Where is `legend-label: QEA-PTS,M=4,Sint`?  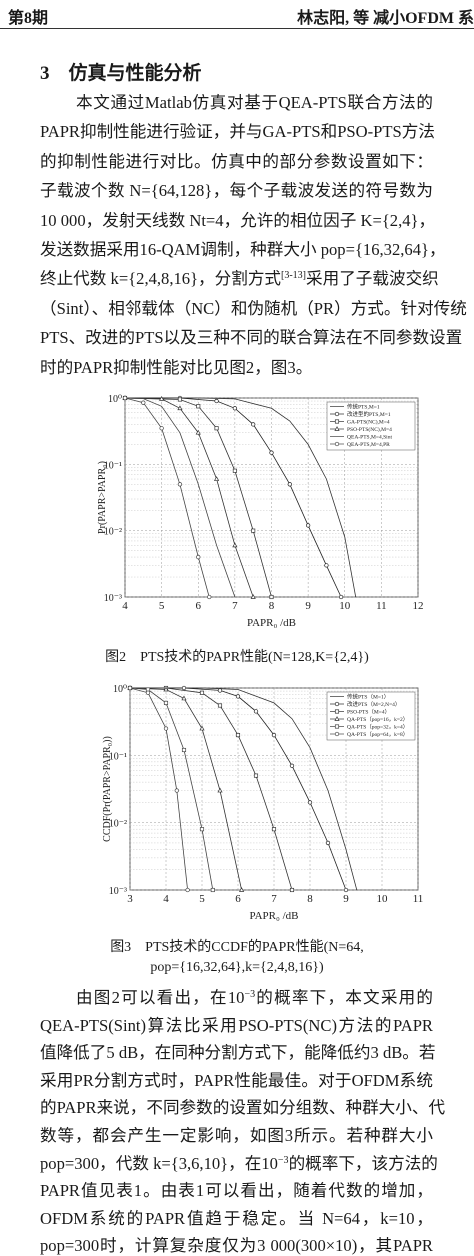
legend-label: QEA-PTS,M=4,Sint is located at coordinates (369, 438).